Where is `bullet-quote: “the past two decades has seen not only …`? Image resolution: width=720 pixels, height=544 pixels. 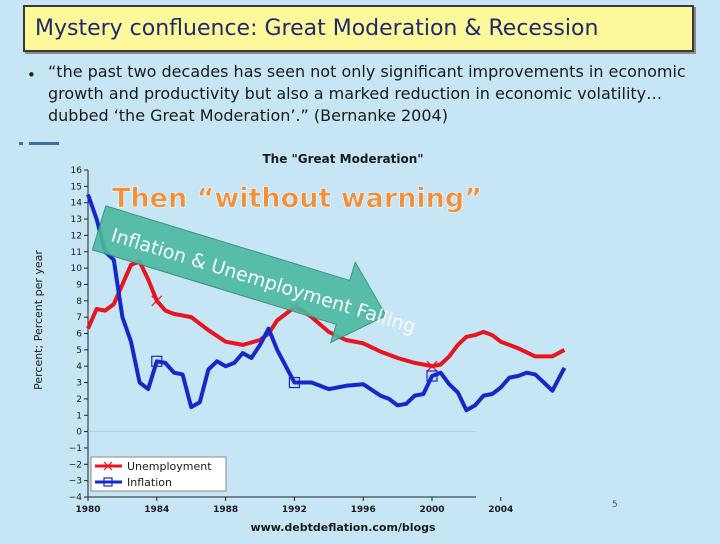 bullet-quote: “the past two decades has seen not only … is located at coordinates (367, 93).